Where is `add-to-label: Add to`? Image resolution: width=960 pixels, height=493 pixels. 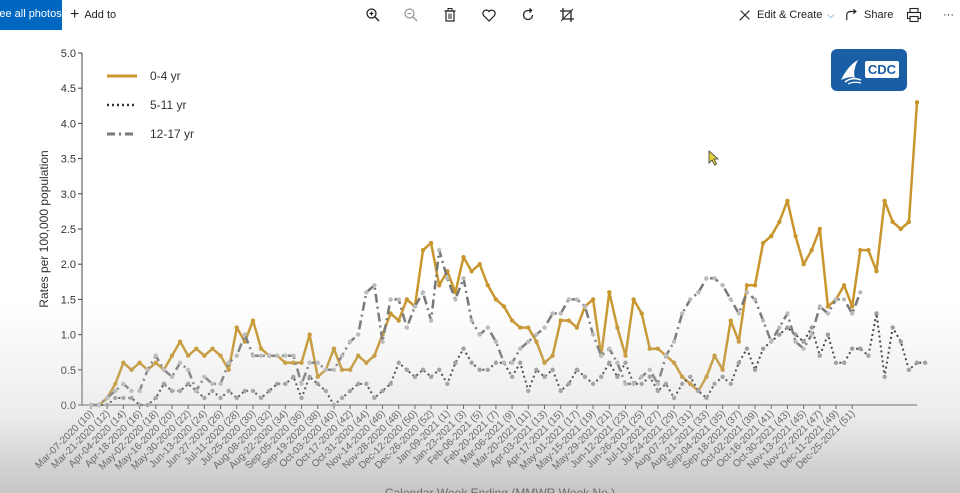 add-to-label: Add to is located at coordinates (100, 15).